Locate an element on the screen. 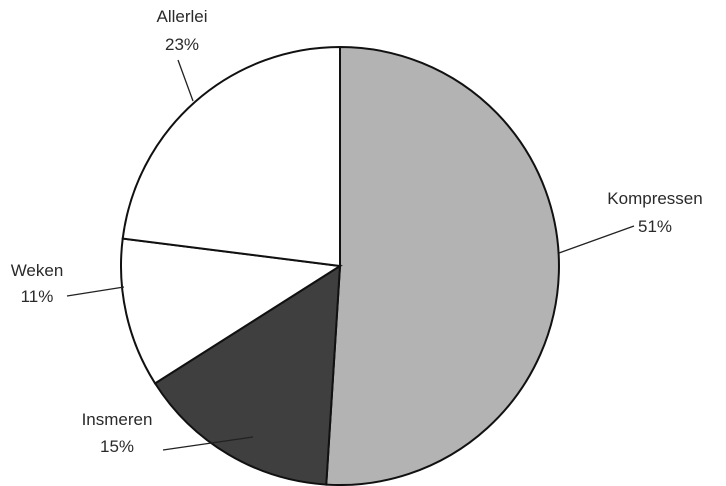 This screenshot has width=726, height=486. leader-line-insmeren is located at coordinates (208, 443).